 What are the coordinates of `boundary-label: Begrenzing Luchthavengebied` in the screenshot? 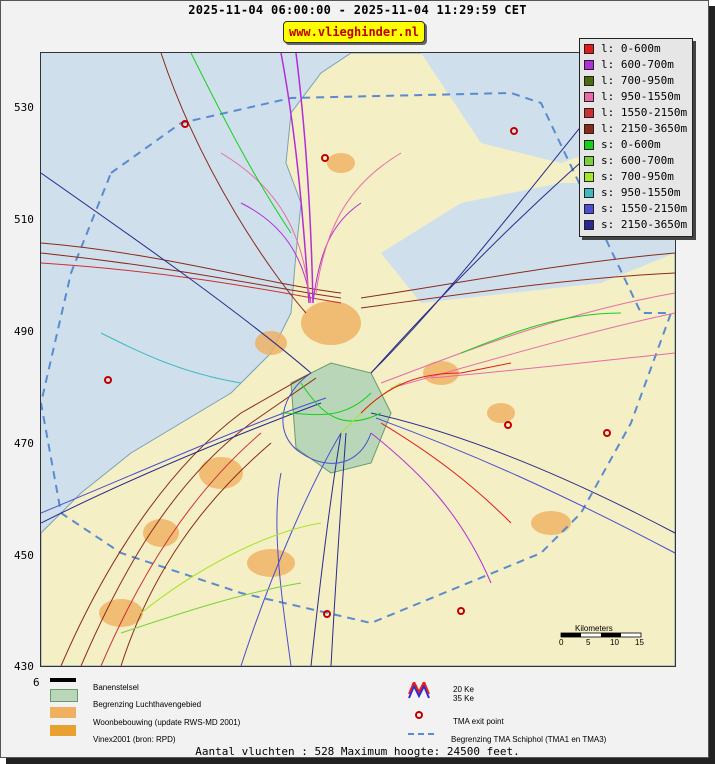 It's located at (147, 704).